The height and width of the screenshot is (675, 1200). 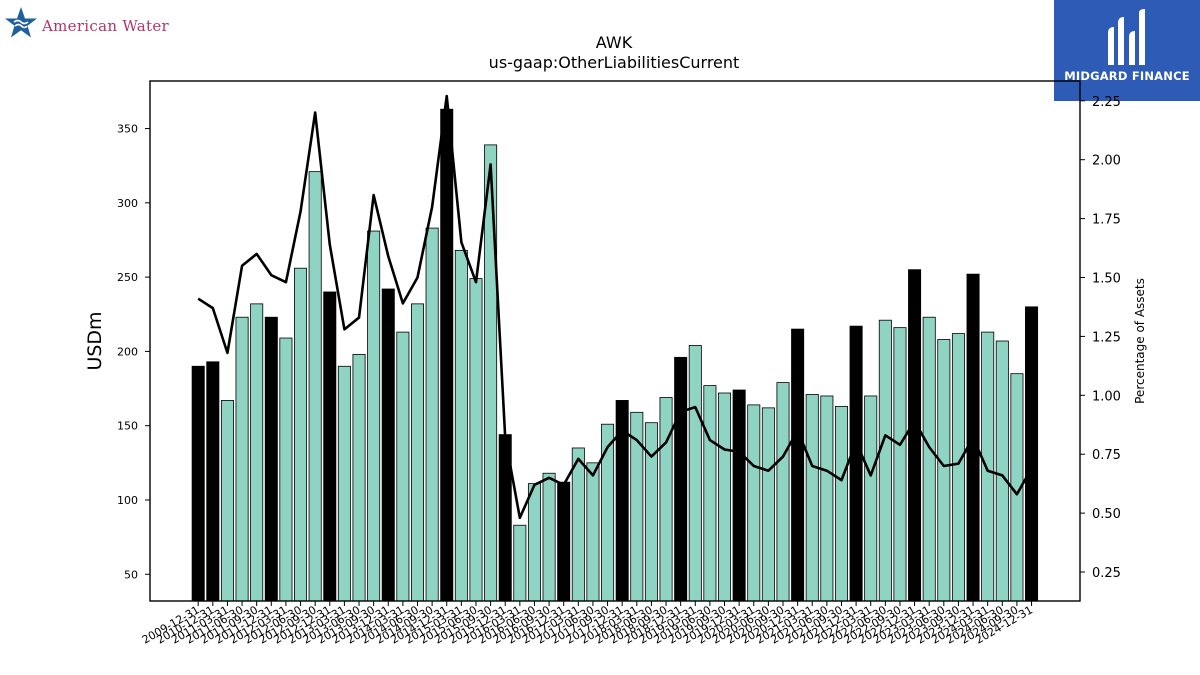 What do you see at coordinates (1106, 573) in the screenshot?
I see `y2-tick-label: 0.25` at bounding box center [1106, 573].